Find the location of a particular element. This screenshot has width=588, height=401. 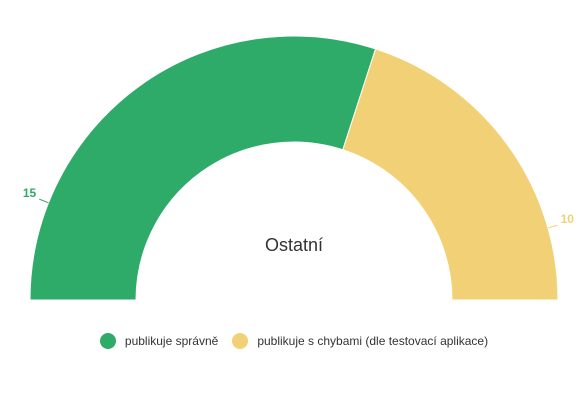

legend-marker-errors is located at coordinates (240, 341).